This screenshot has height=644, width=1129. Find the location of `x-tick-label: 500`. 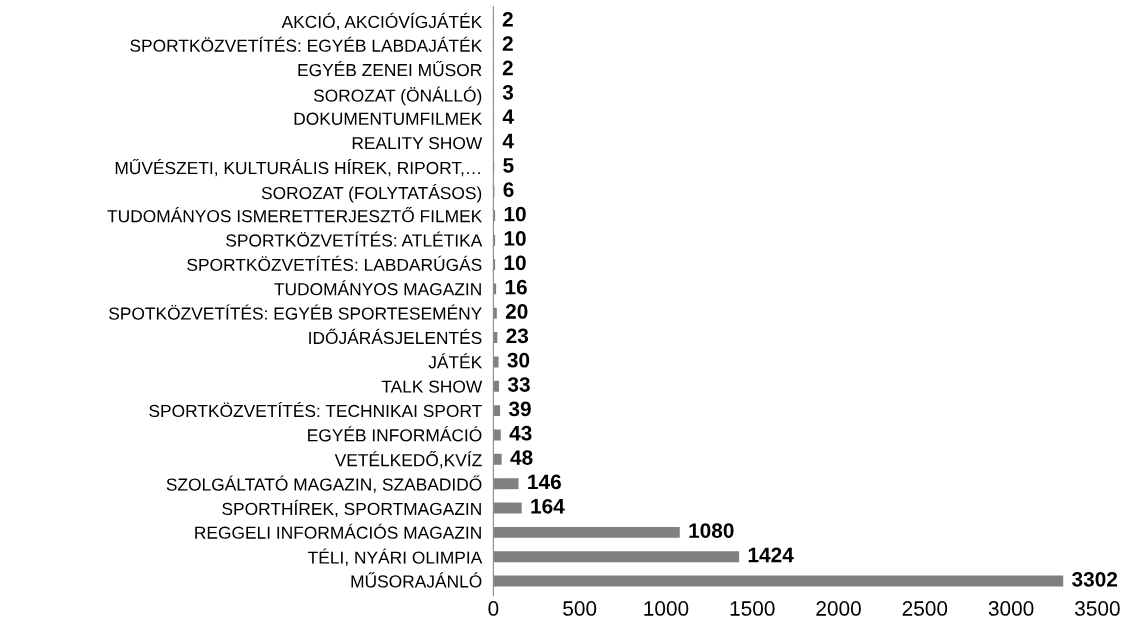

x-tick-label: 500 is located at coordinates (580, 608).